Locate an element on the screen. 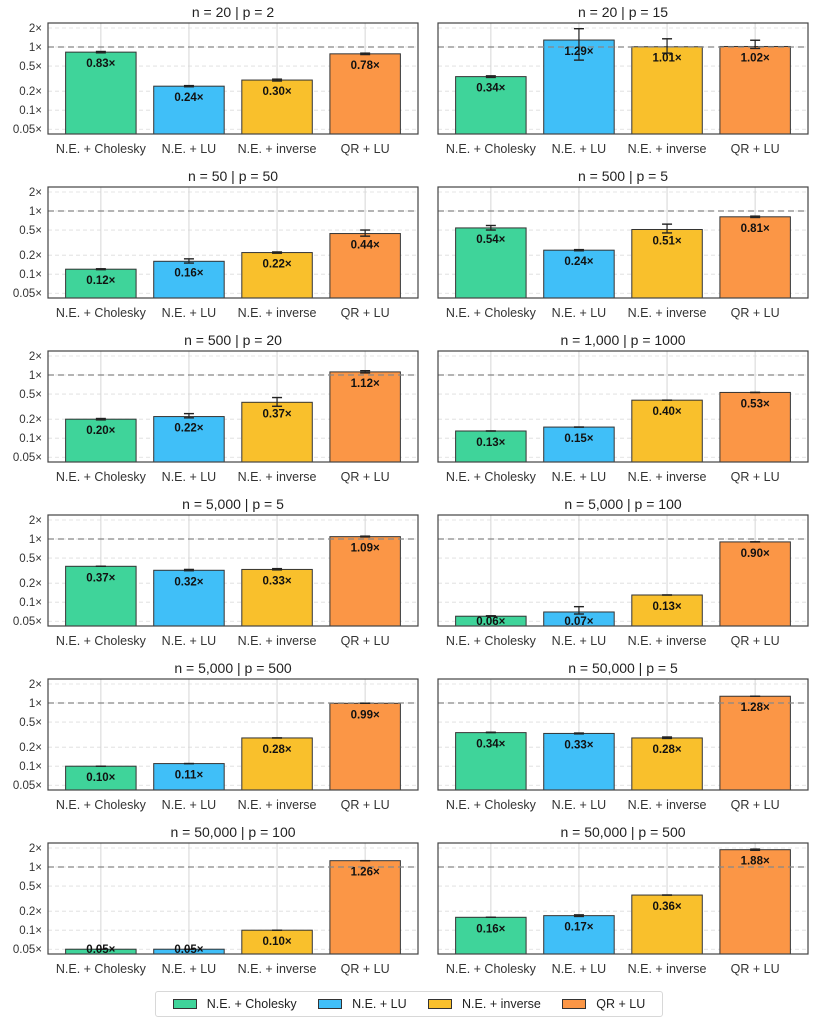 The height and width of the screenshot is (1024, 816). data-label: 1.01× is located at coordinates (666, 59).